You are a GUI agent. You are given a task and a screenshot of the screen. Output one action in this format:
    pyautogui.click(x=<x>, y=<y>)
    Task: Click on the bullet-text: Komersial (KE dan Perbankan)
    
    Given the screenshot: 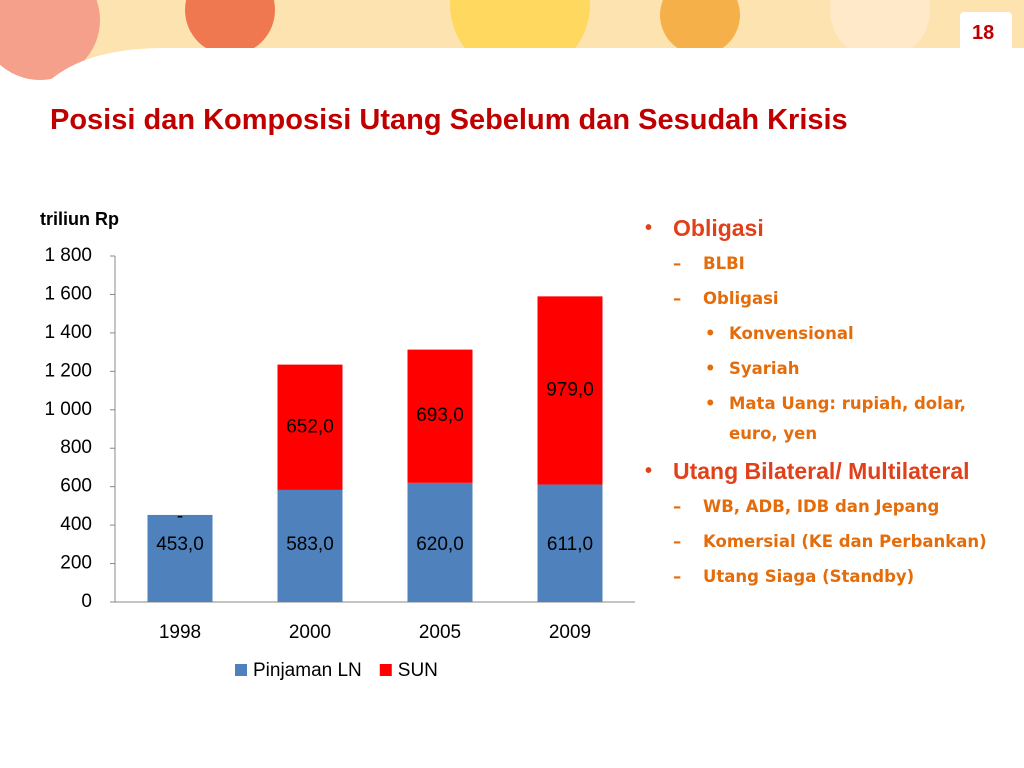 What is the action you would take?
    pyautogui.click(x=817, y=542)
    